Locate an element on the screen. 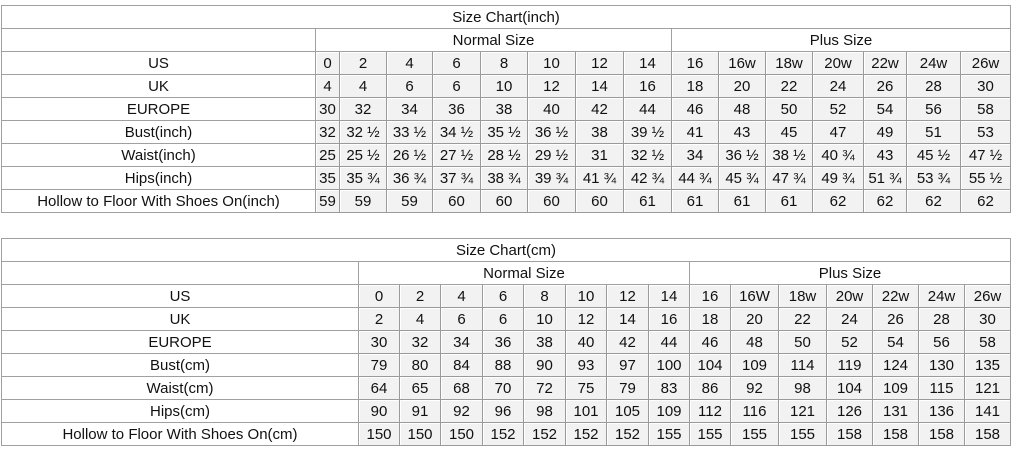  table-cell: 84 is located at coordinates (461, 365).